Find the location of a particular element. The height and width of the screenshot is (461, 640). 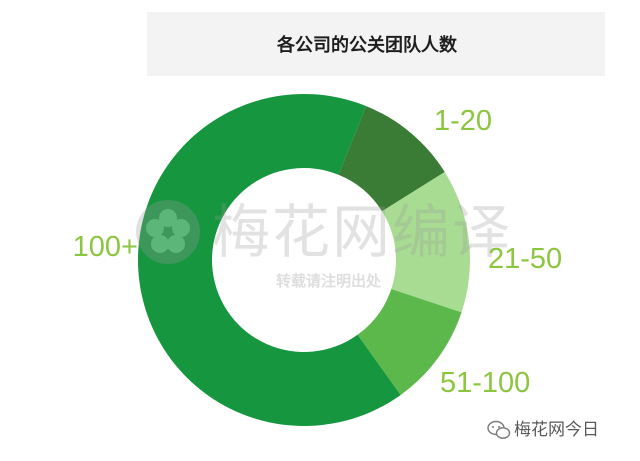

watermark: 梅花网编译 转载请注明出处 is located at coordinates (324, 244).